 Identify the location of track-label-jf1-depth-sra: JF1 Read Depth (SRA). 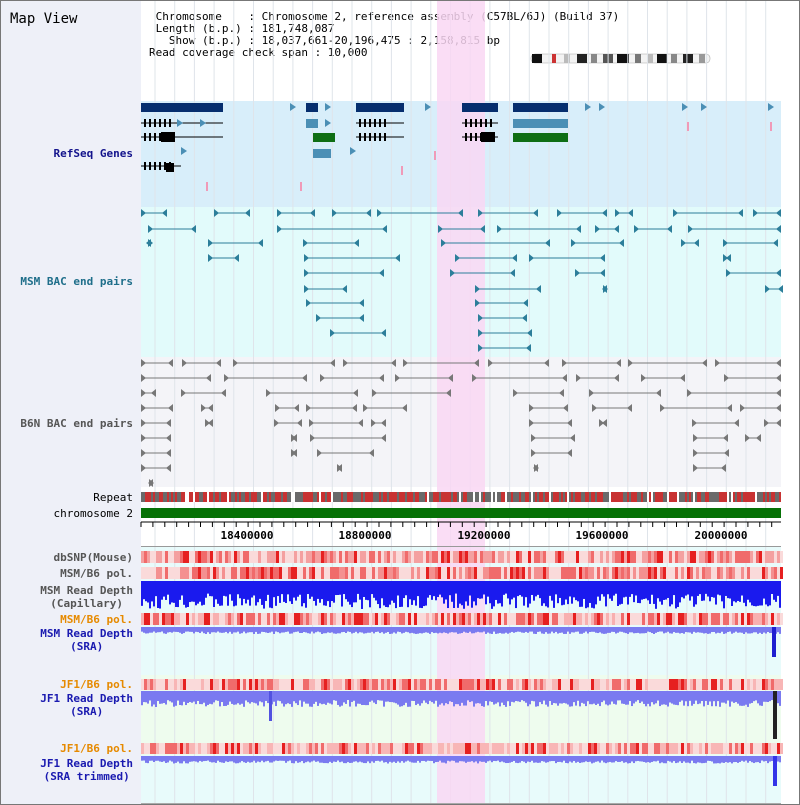
(86, 705).